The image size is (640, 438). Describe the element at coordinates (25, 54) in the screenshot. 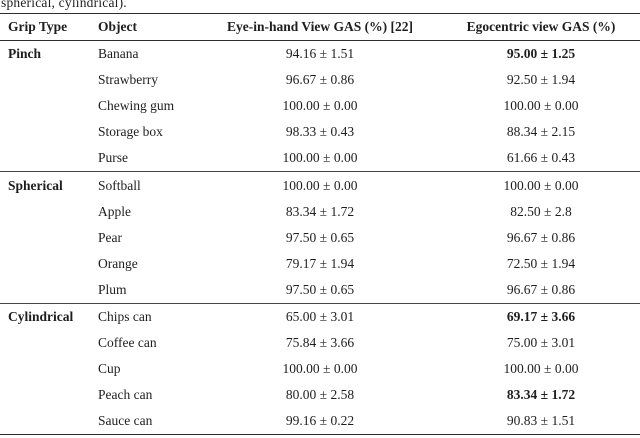

I see `grip-type-cell: Pinch` at that location.